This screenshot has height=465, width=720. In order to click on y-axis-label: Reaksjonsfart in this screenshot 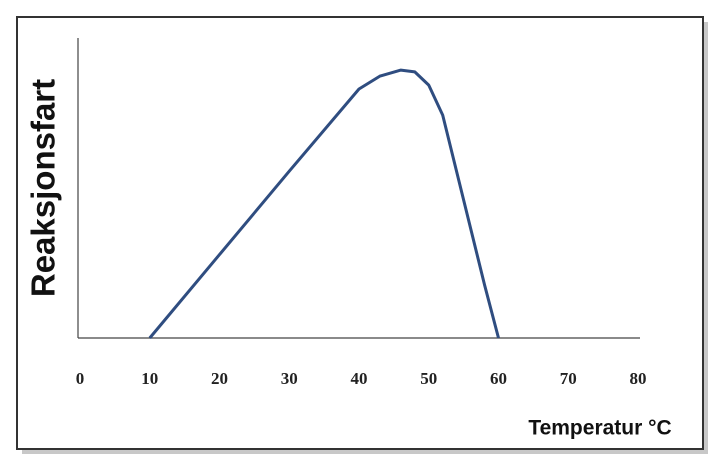, I will do `click(43, 188)`.